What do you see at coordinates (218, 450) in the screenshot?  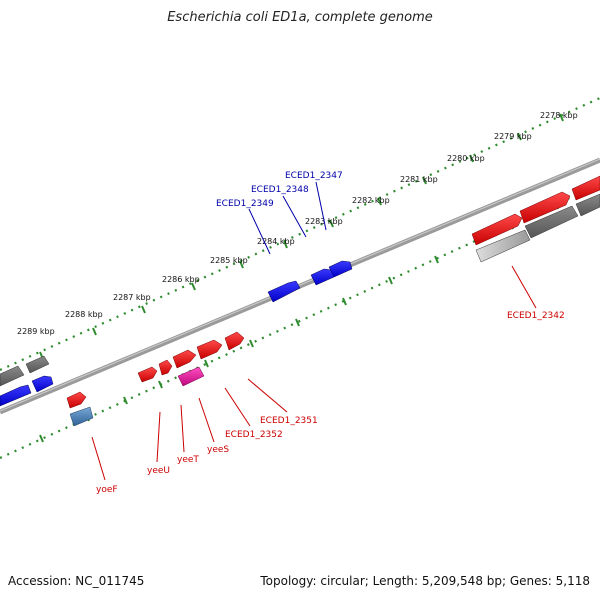 I see `gene-label: yeeS` at bounding box center [218, 450].